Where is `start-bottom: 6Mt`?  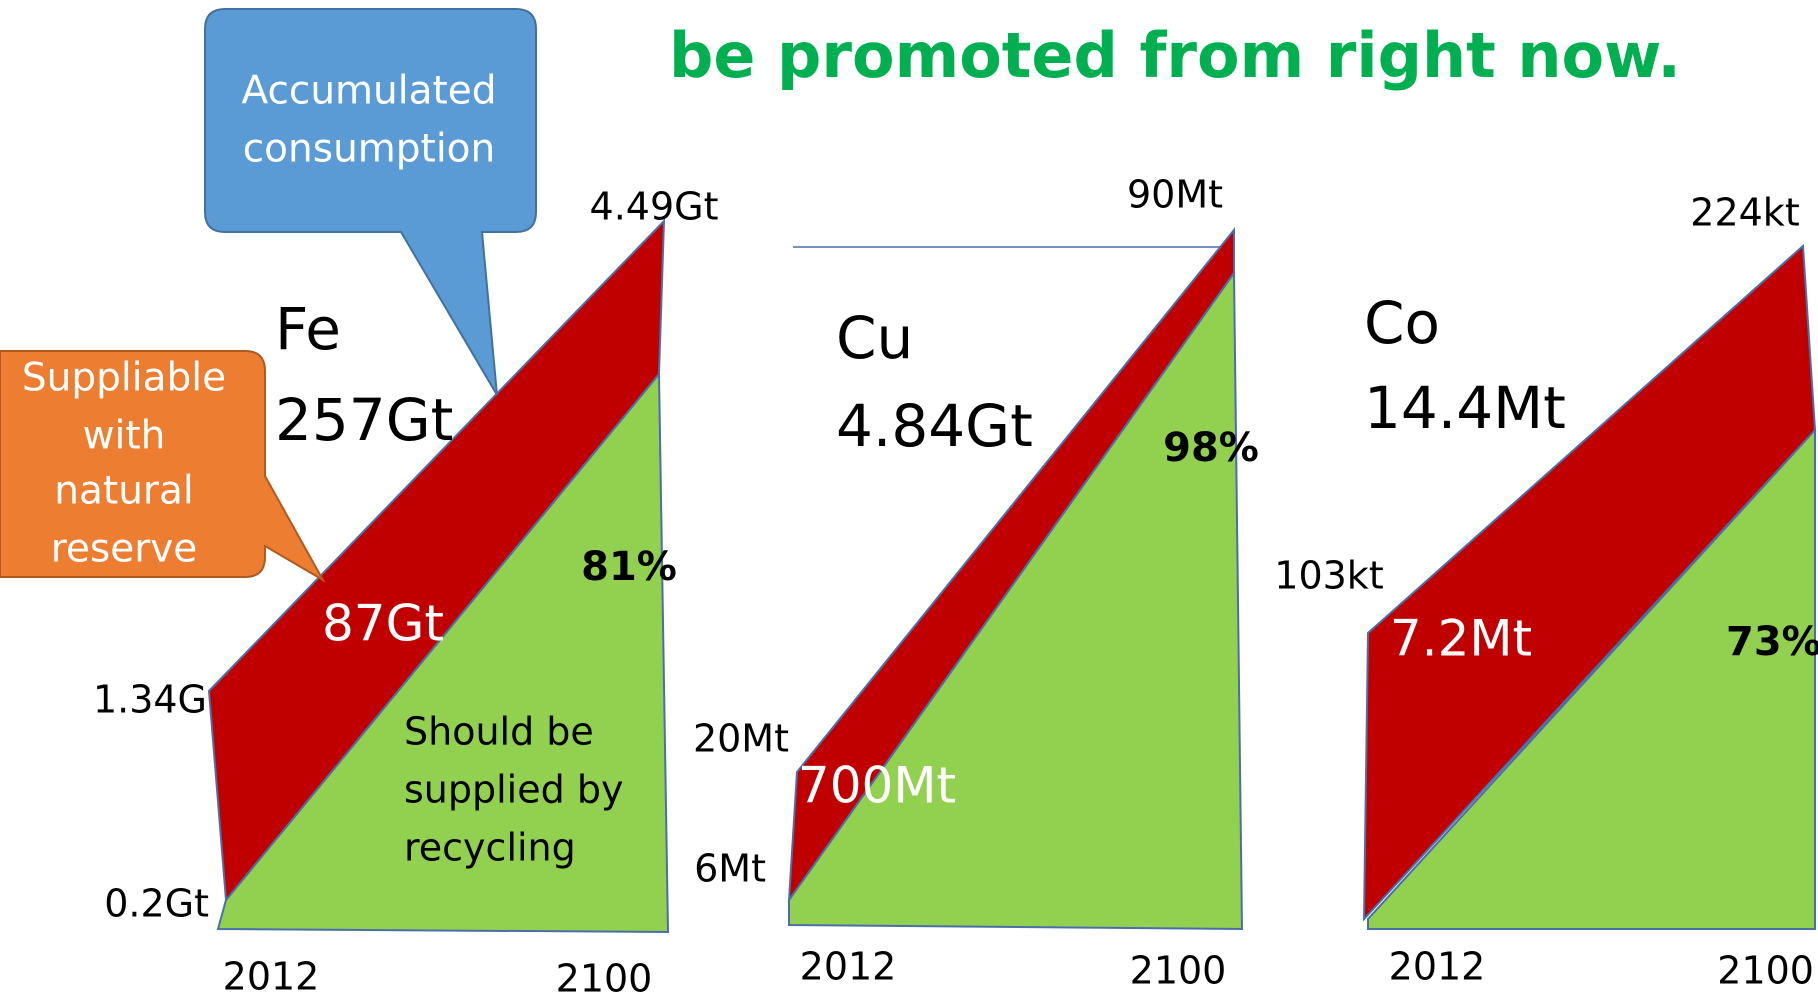
start-bottom: 6Mt is located at coordinates (730, 869).